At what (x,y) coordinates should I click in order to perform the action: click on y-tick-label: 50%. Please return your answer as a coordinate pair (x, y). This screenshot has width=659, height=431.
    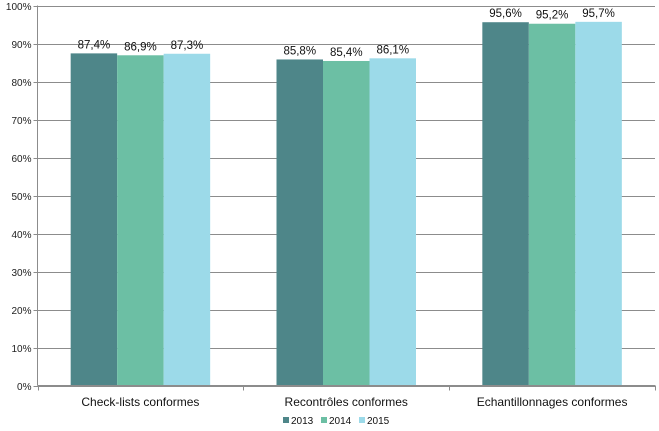
    Looking at the image, I should click on (21, 197).